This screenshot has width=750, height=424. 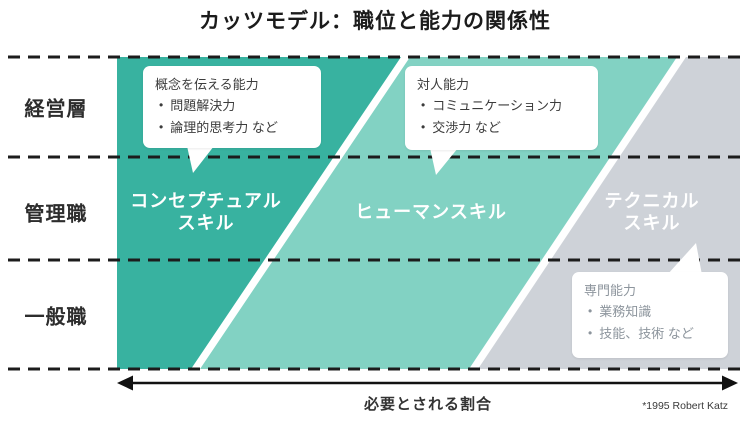 I want to click on row-label-manager: 管理職, so click(x=56, y=214).